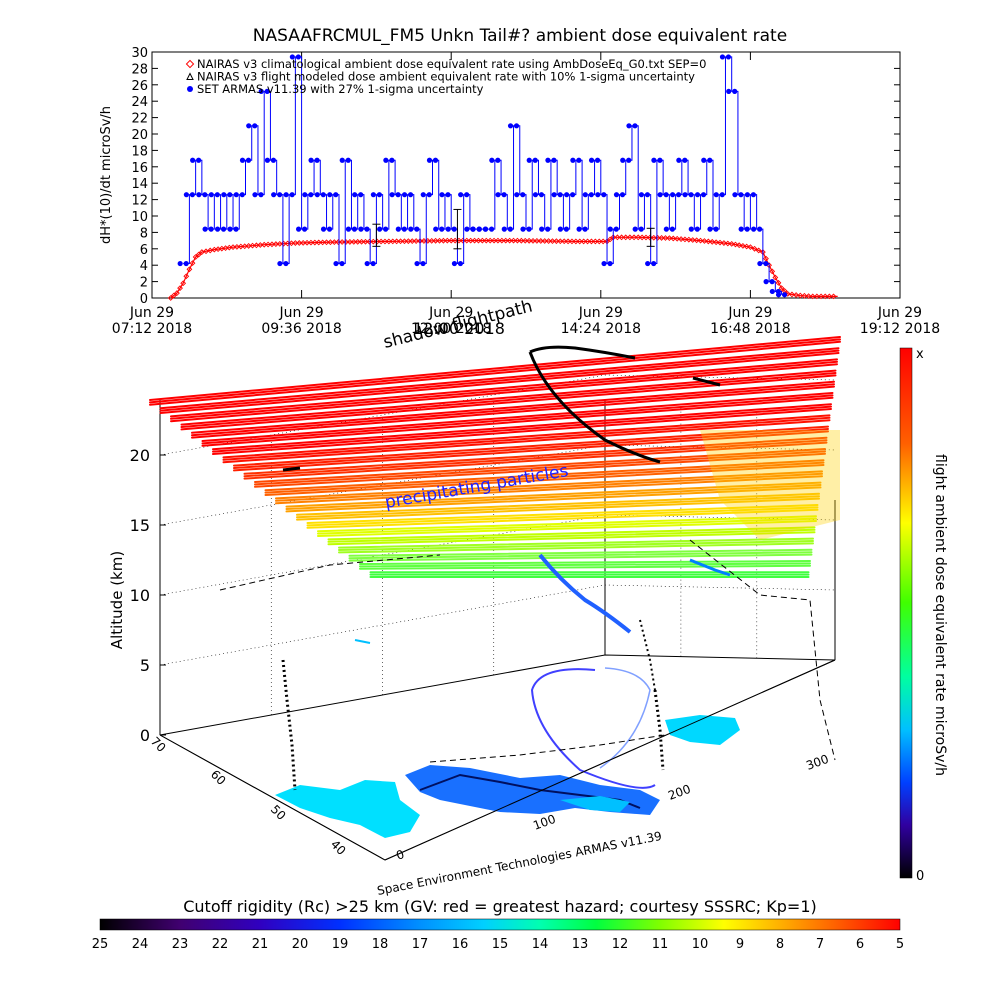  Describe the element at coordinates (459, 328) in the screenshot. I see `annotation-time-label: 12:00 2018` at that location.